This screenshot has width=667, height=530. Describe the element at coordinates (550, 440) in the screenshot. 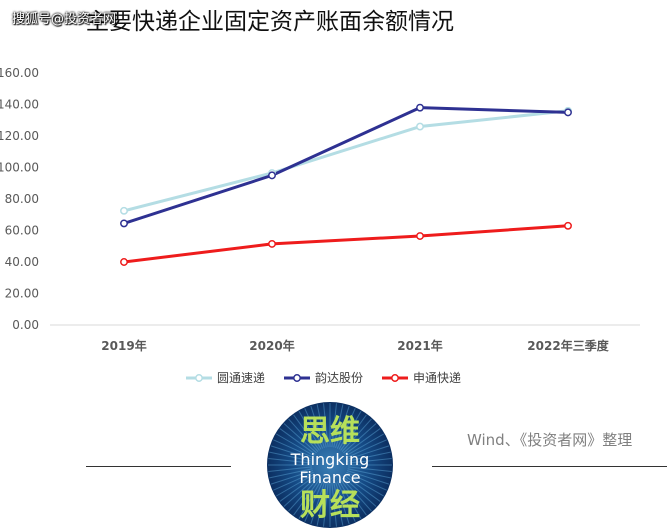

I see `source-note: Wind、《投资者网》整理` at that location.